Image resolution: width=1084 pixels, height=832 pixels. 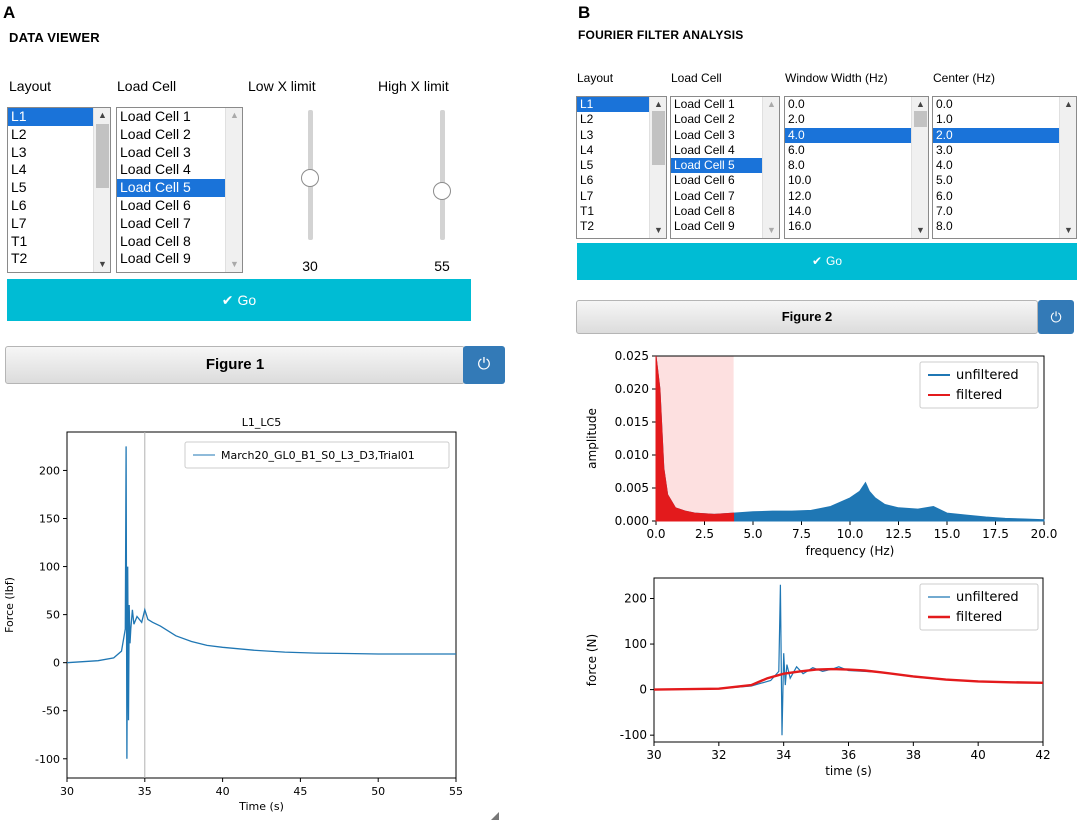 What do you see at coordinates (834, 261) in the screenshot?
I see `go-button-label: Go` at bounding box center [834, 261].